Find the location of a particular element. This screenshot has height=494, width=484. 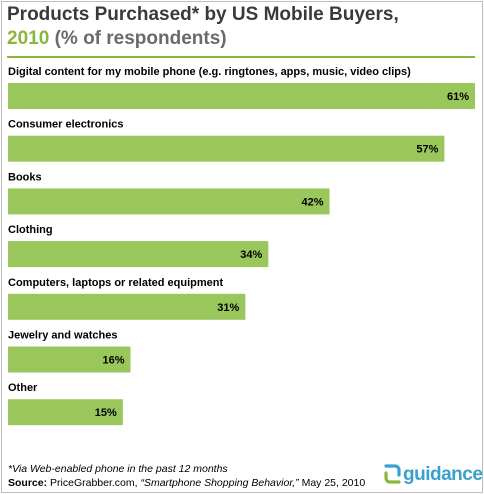

value-label: 31% is located at coordinates (228, 308).